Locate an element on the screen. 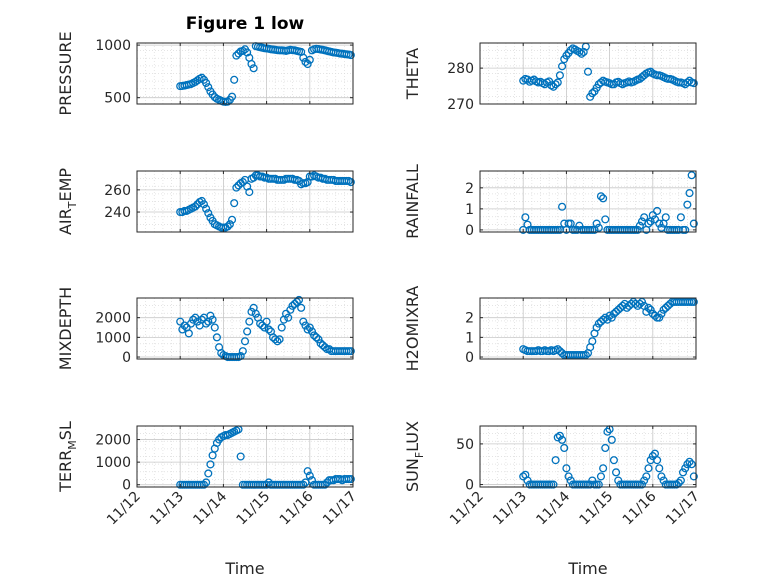 This screenshot has height=583, width=778. y-tick-label: 270 is located at coordinates (460, 105).